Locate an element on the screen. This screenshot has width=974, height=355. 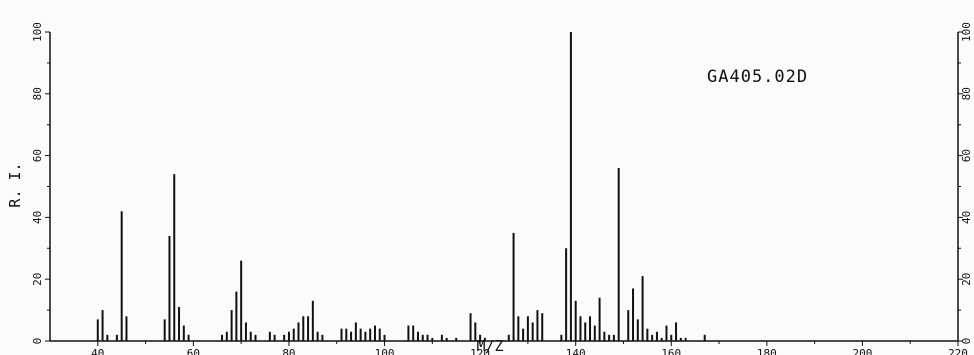
y-tick-label: 60 is located at coordinates (37, 155).